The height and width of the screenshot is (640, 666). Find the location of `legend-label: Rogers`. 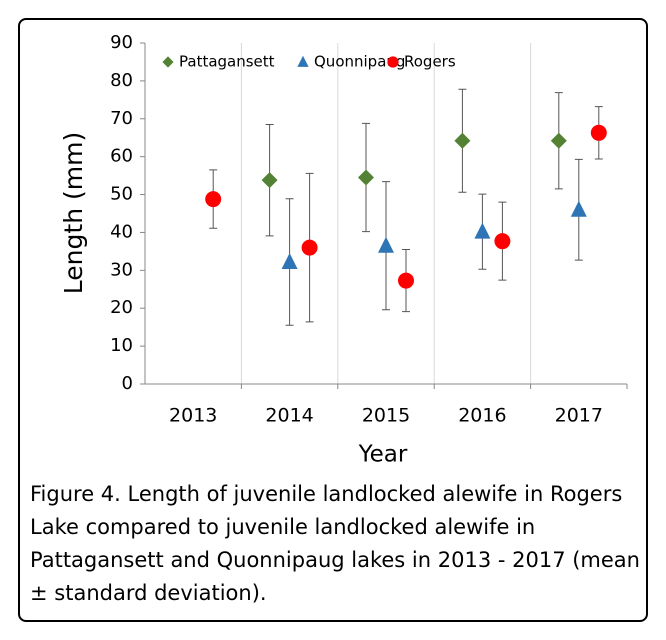

legend-label: Rogers is located at coordinates (430, 62).